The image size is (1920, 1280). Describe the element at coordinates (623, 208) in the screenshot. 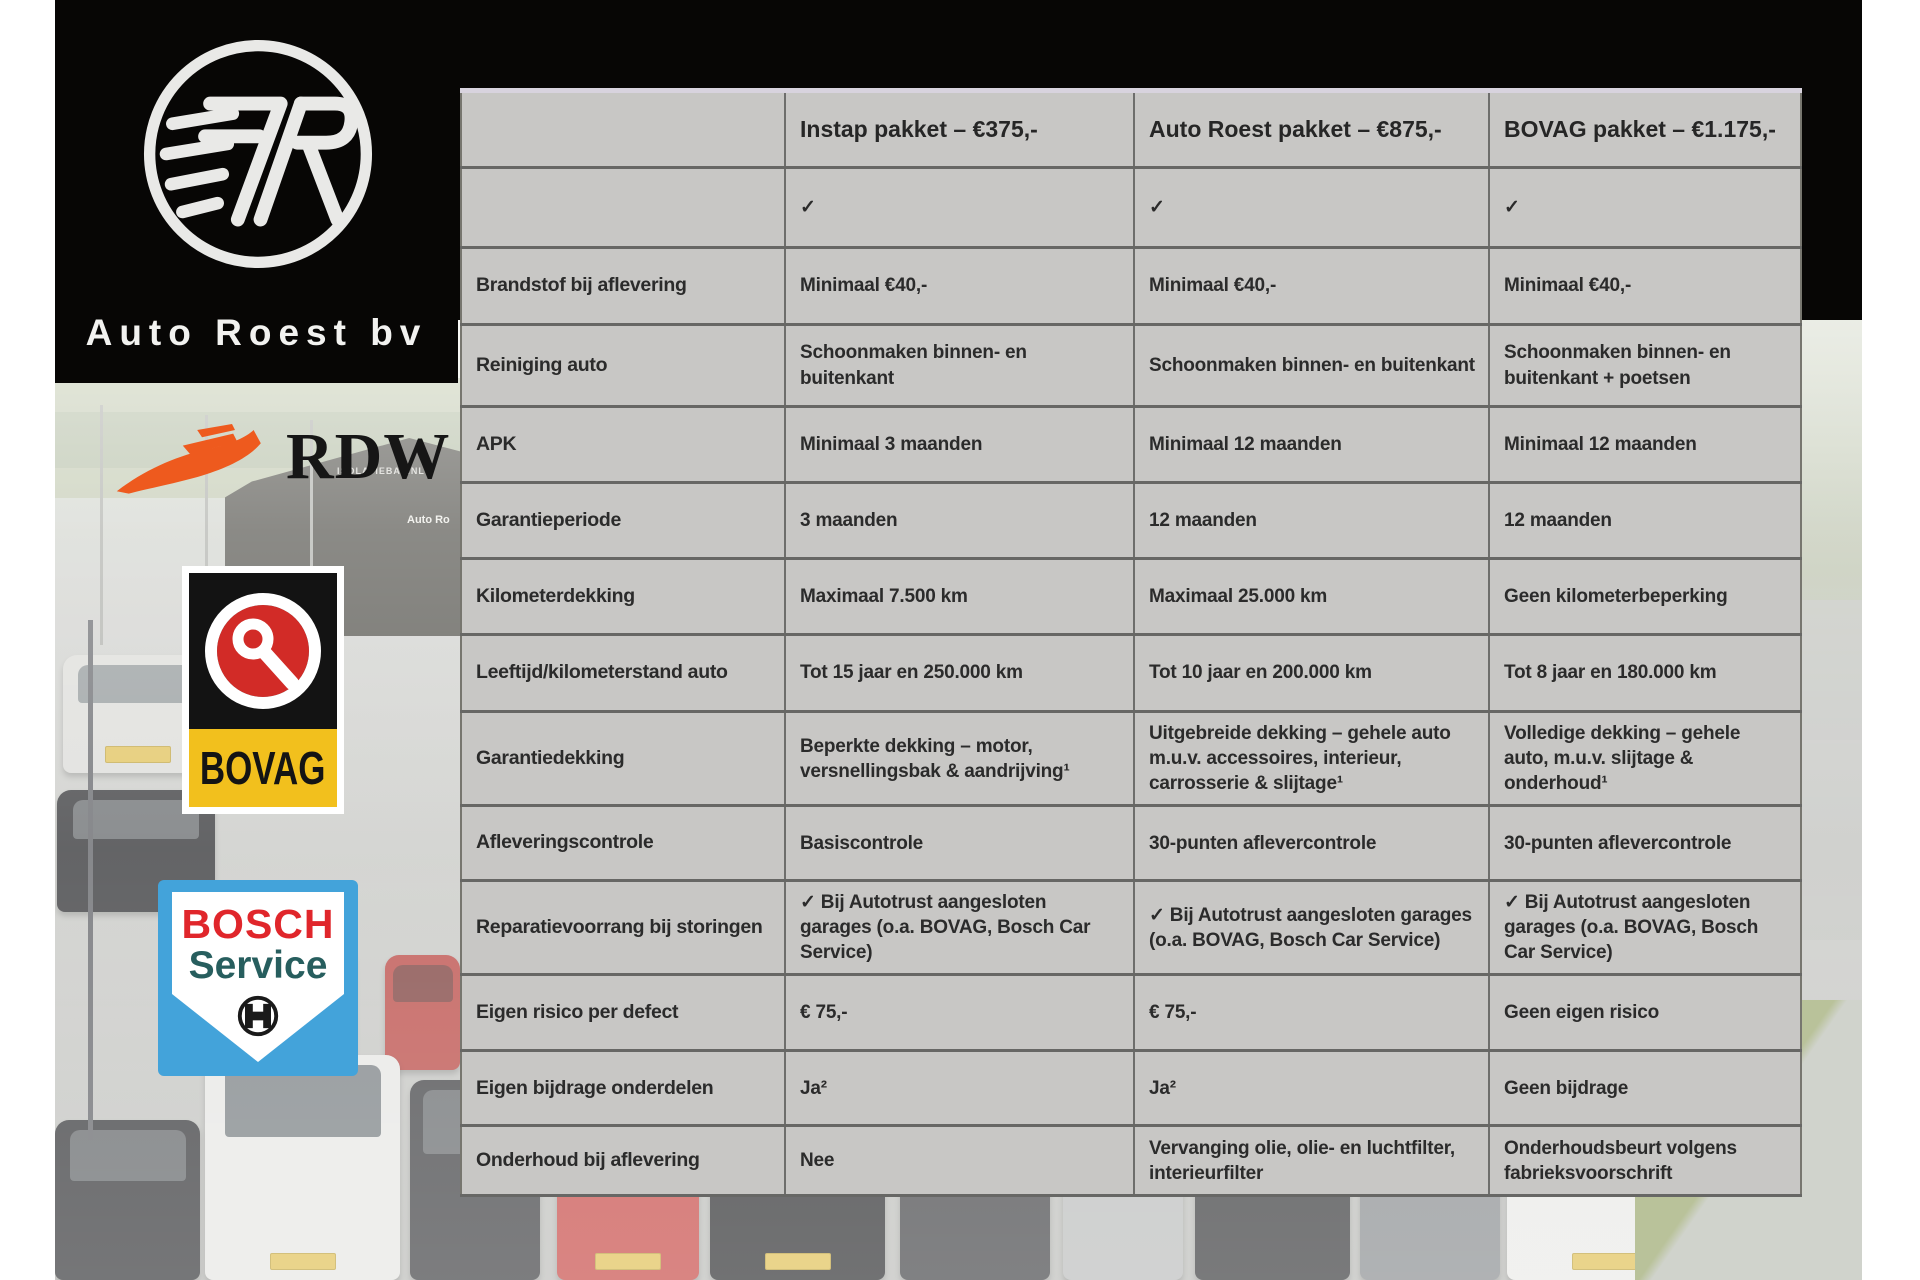

I see `row-label` at that location.